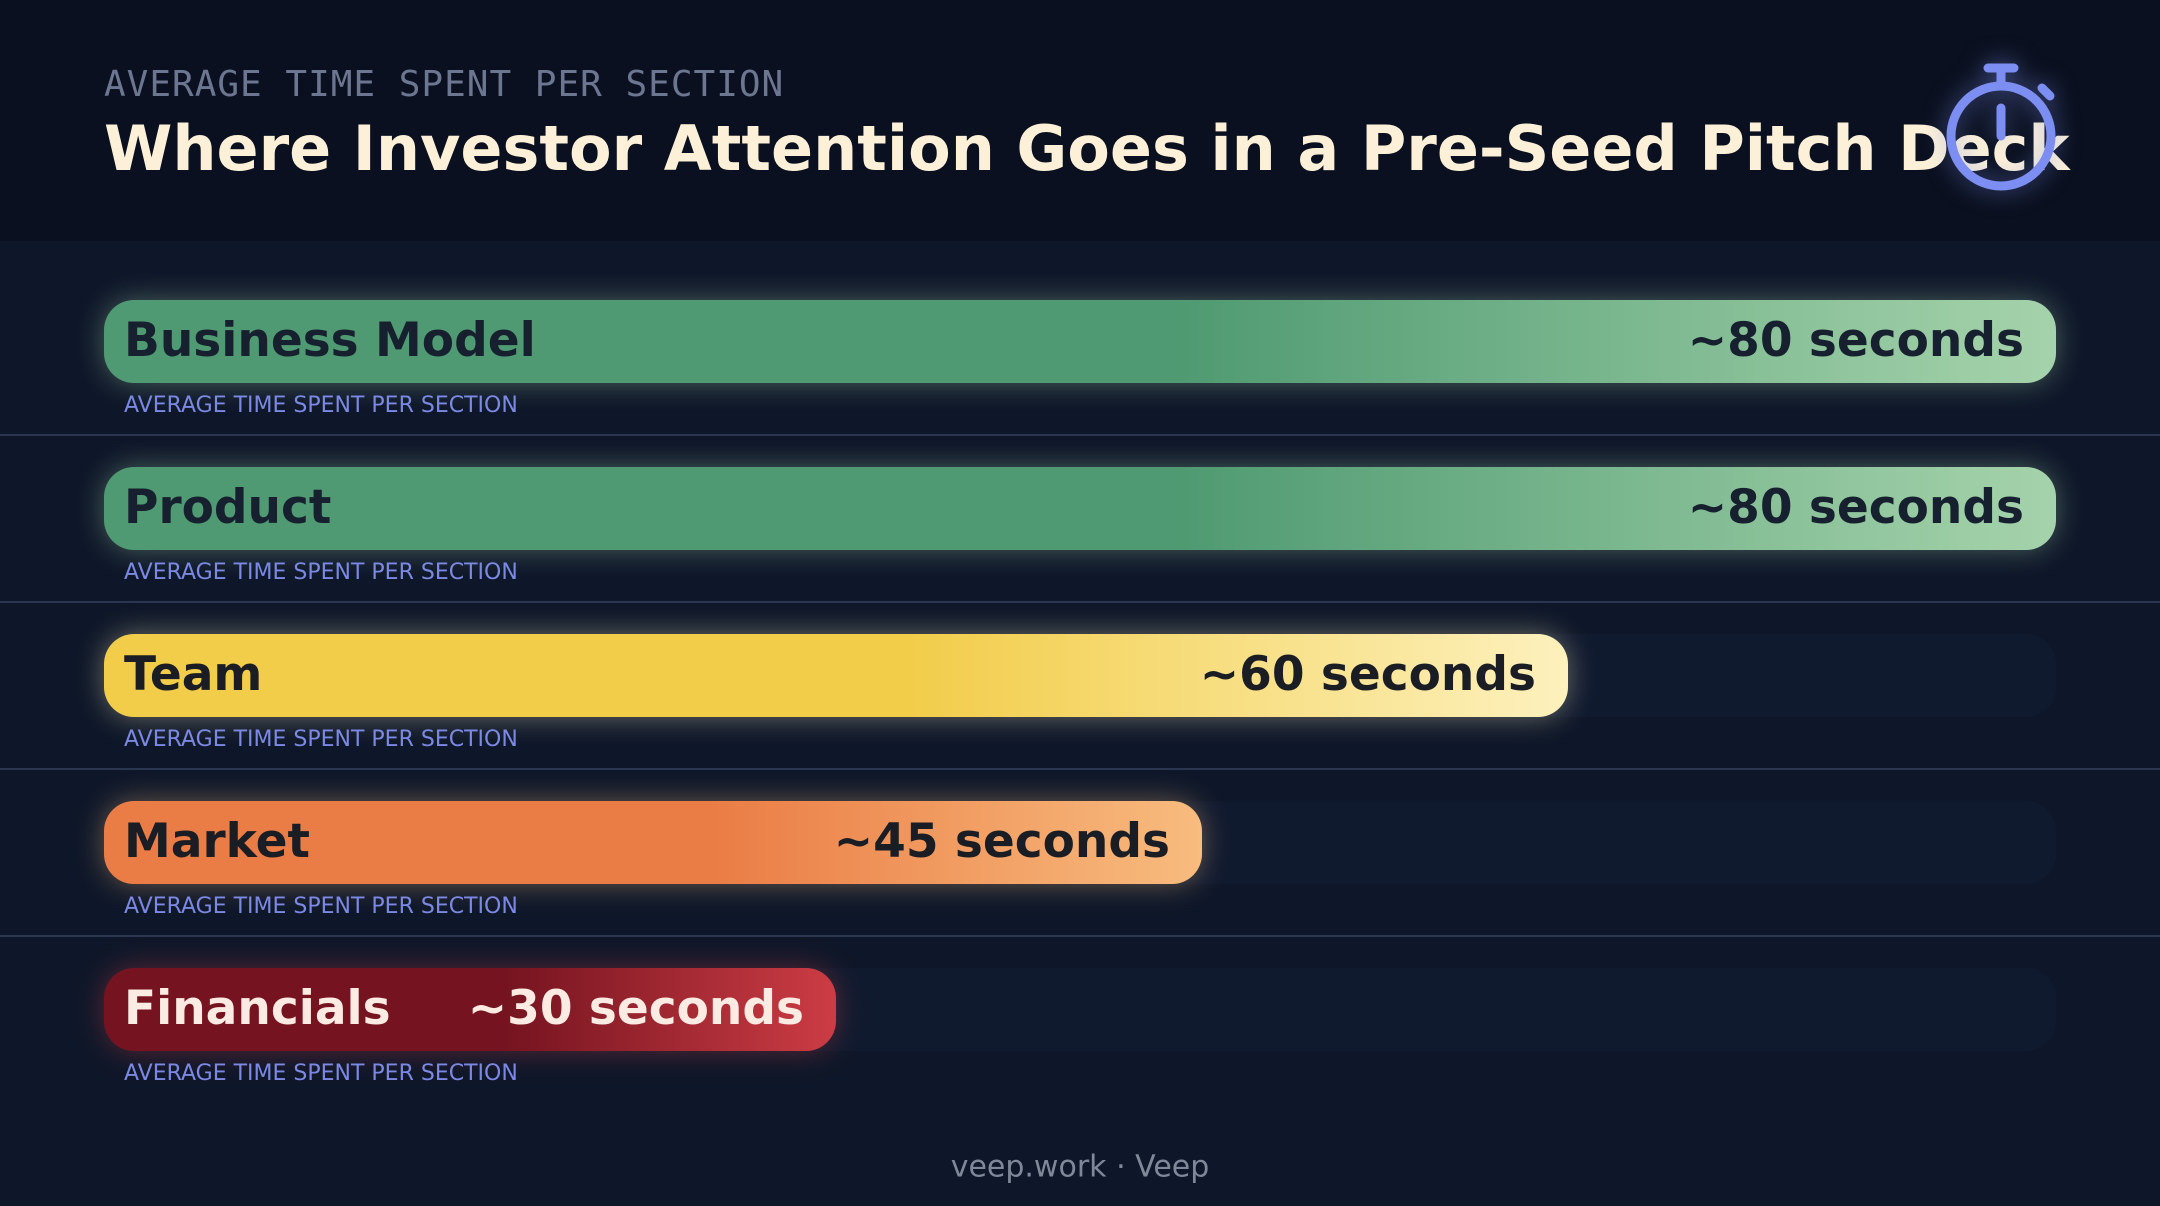 This screenshot has height=1206, width=2160. What do you see at coordinates (257, 1008) in the screenshot?
I see `category-label: Financials` at bounding box center [257, 1008].